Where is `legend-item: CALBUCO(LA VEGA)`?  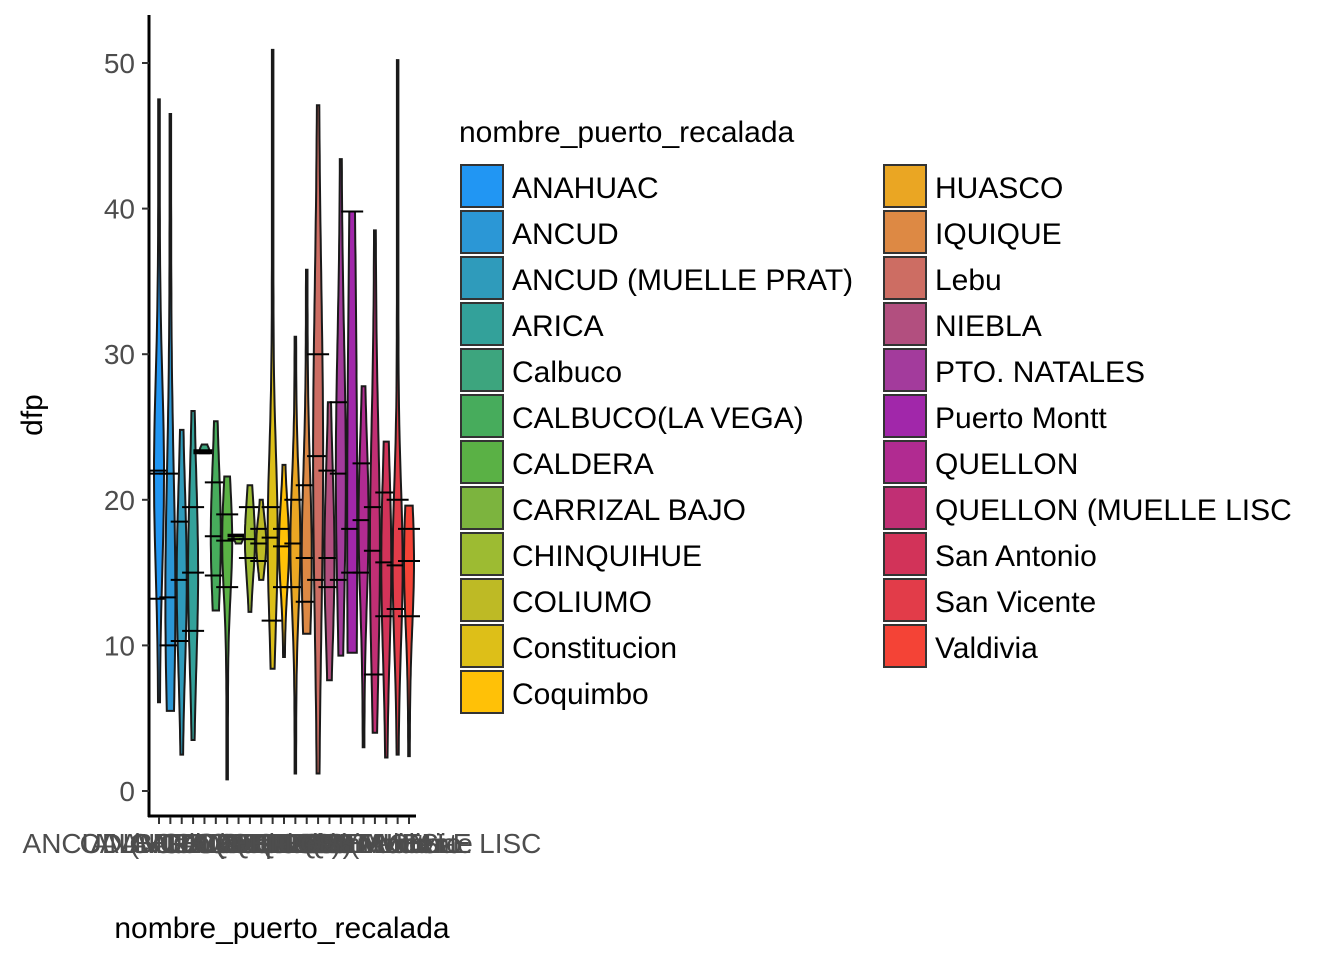 legend-item: CALBUCO(LA VEGA) is located at coordinates (632, 416).